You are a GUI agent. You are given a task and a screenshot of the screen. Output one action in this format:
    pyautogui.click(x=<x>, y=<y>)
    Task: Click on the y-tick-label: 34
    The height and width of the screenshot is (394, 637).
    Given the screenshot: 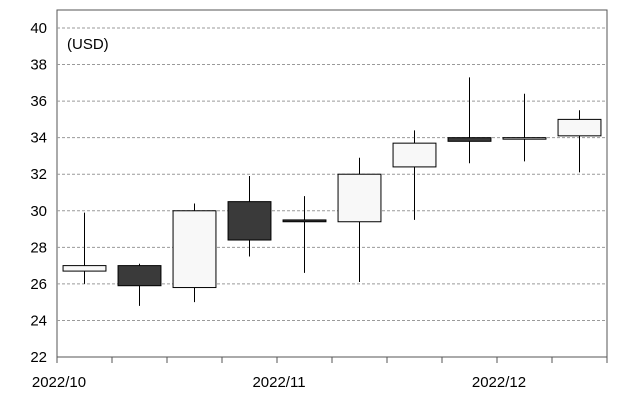 What is the action you would take?
    pyautogui.click(x=38, y=138)
    